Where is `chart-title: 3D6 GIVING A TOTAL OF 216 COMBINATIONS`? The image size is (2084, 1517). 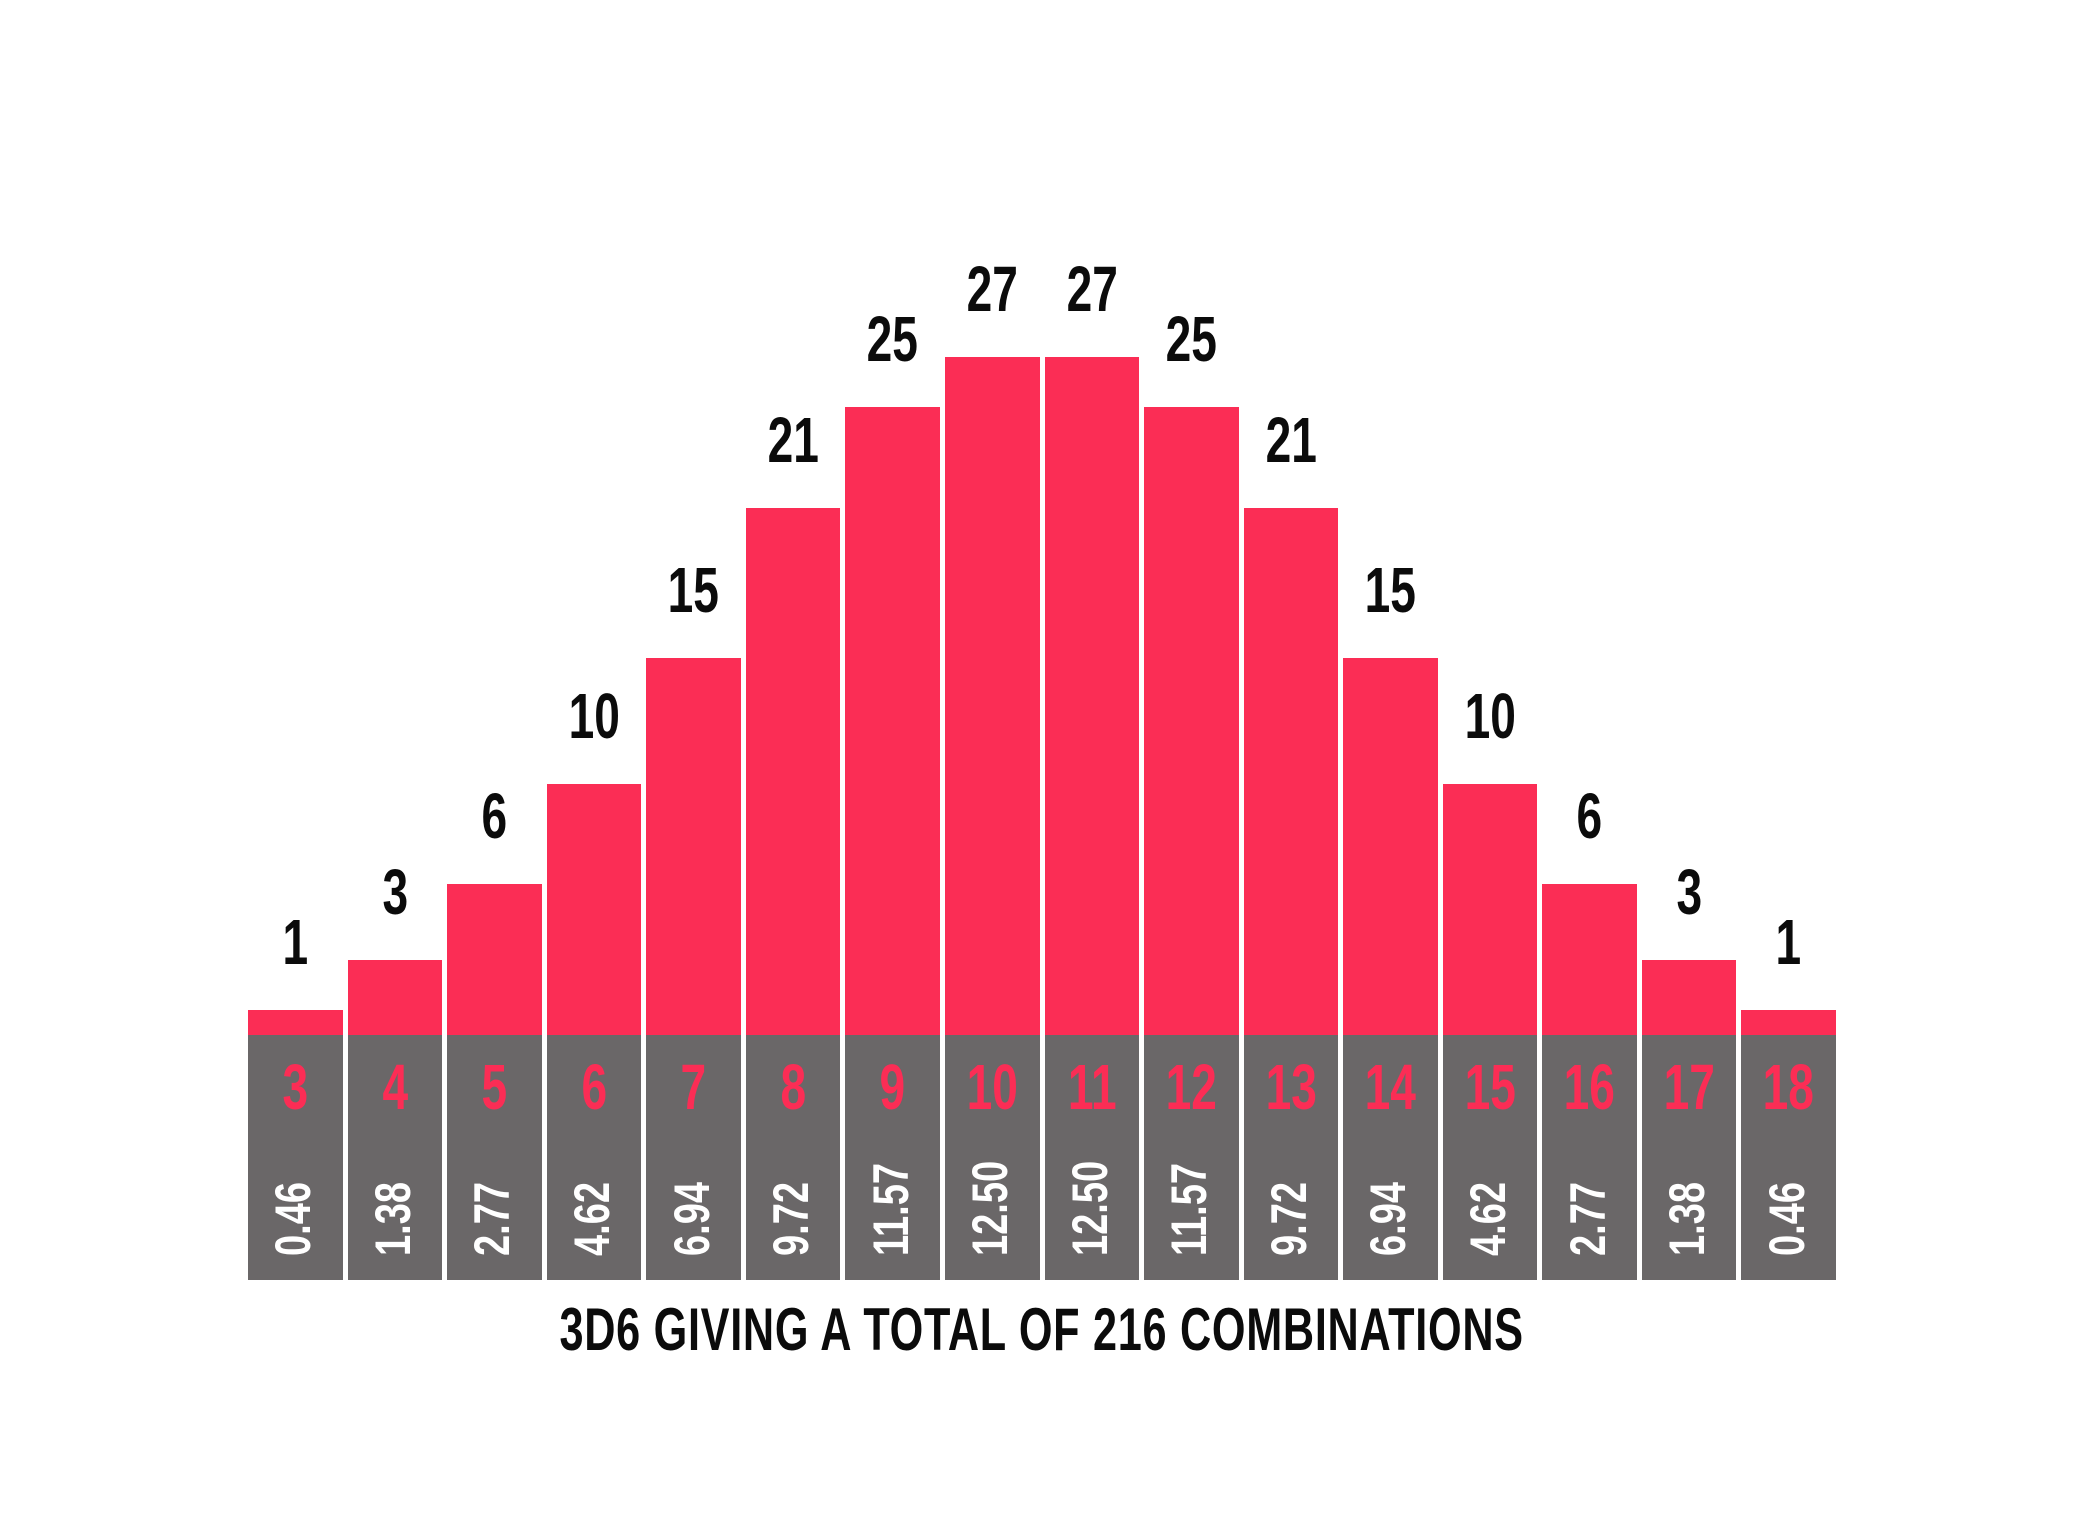 chart-title: 3D6 GIVING A TOTAL OF 216 COMBINATIONS is located at coordinates (1042, 1330).